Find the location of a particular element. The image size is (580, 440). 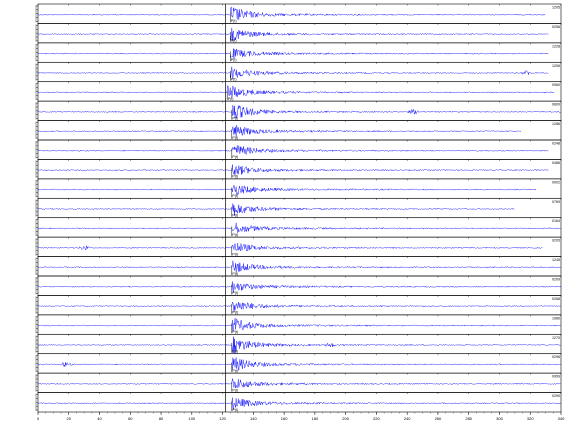

trace-panel: P(t) 0600 is located at coordinates (298, 110).